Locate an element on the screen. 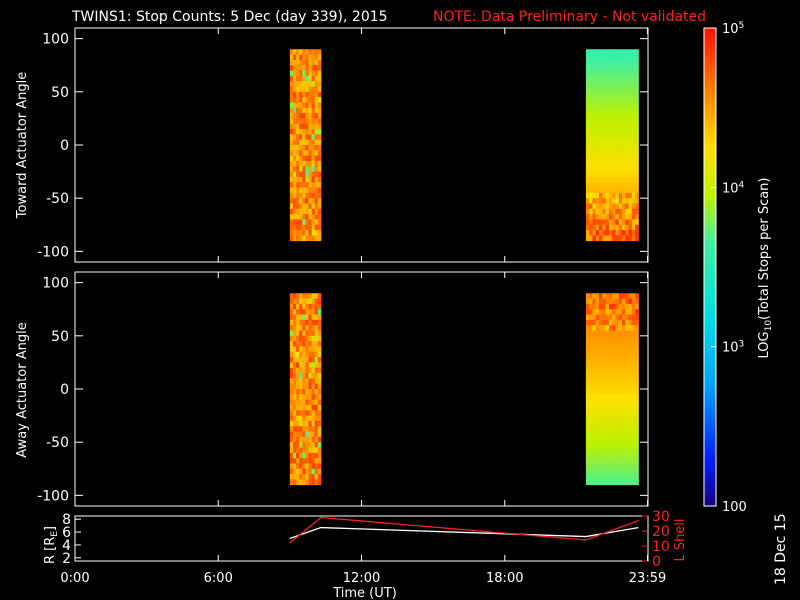  y-tick-label: 50 is located at coordinates (60, 337).